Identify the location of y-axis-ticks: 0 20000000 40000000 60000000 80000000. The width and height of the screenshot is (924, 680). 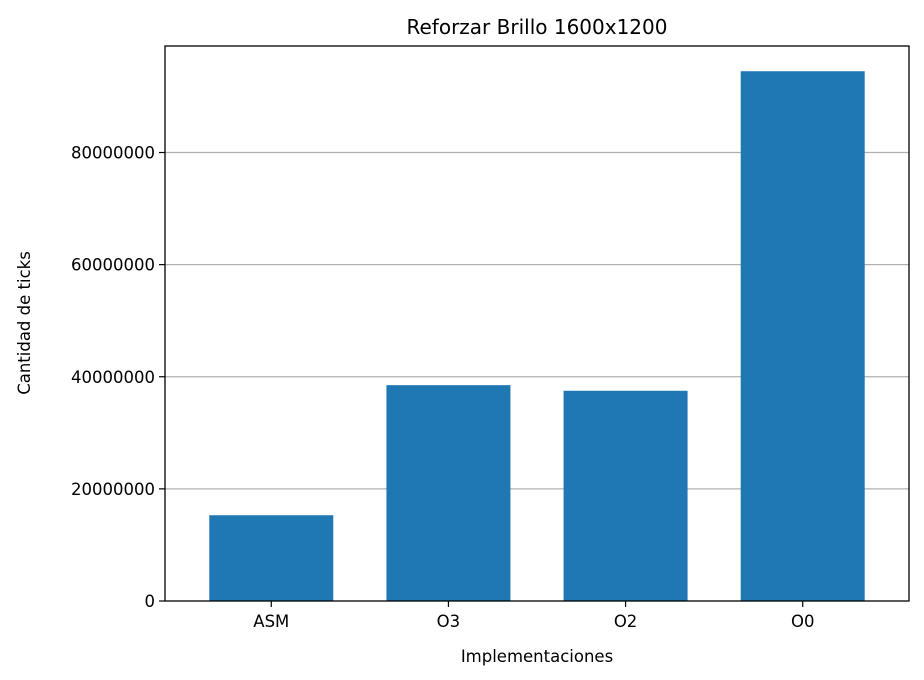
(118, 377).